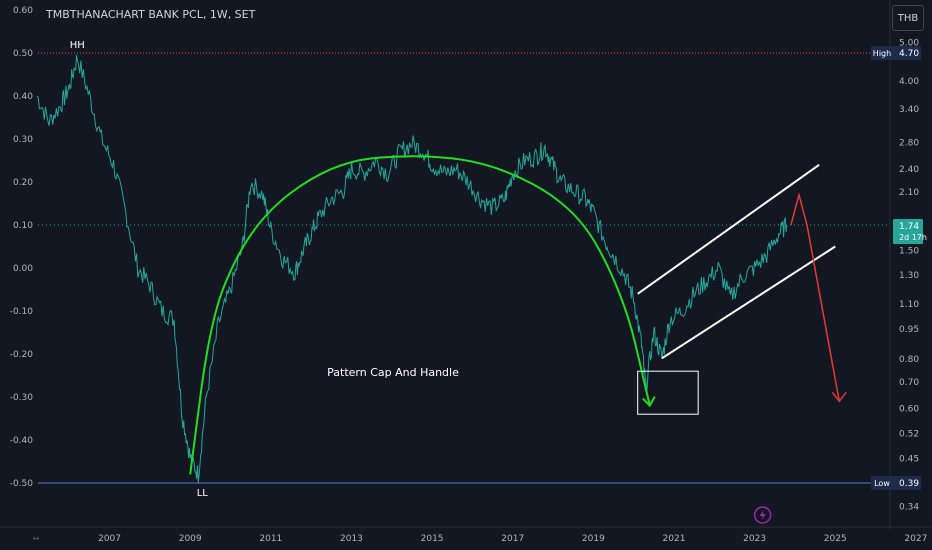 This screenshot has width=932, height=550. I want to click on low-value-label: 0.39, so click(909, 484).